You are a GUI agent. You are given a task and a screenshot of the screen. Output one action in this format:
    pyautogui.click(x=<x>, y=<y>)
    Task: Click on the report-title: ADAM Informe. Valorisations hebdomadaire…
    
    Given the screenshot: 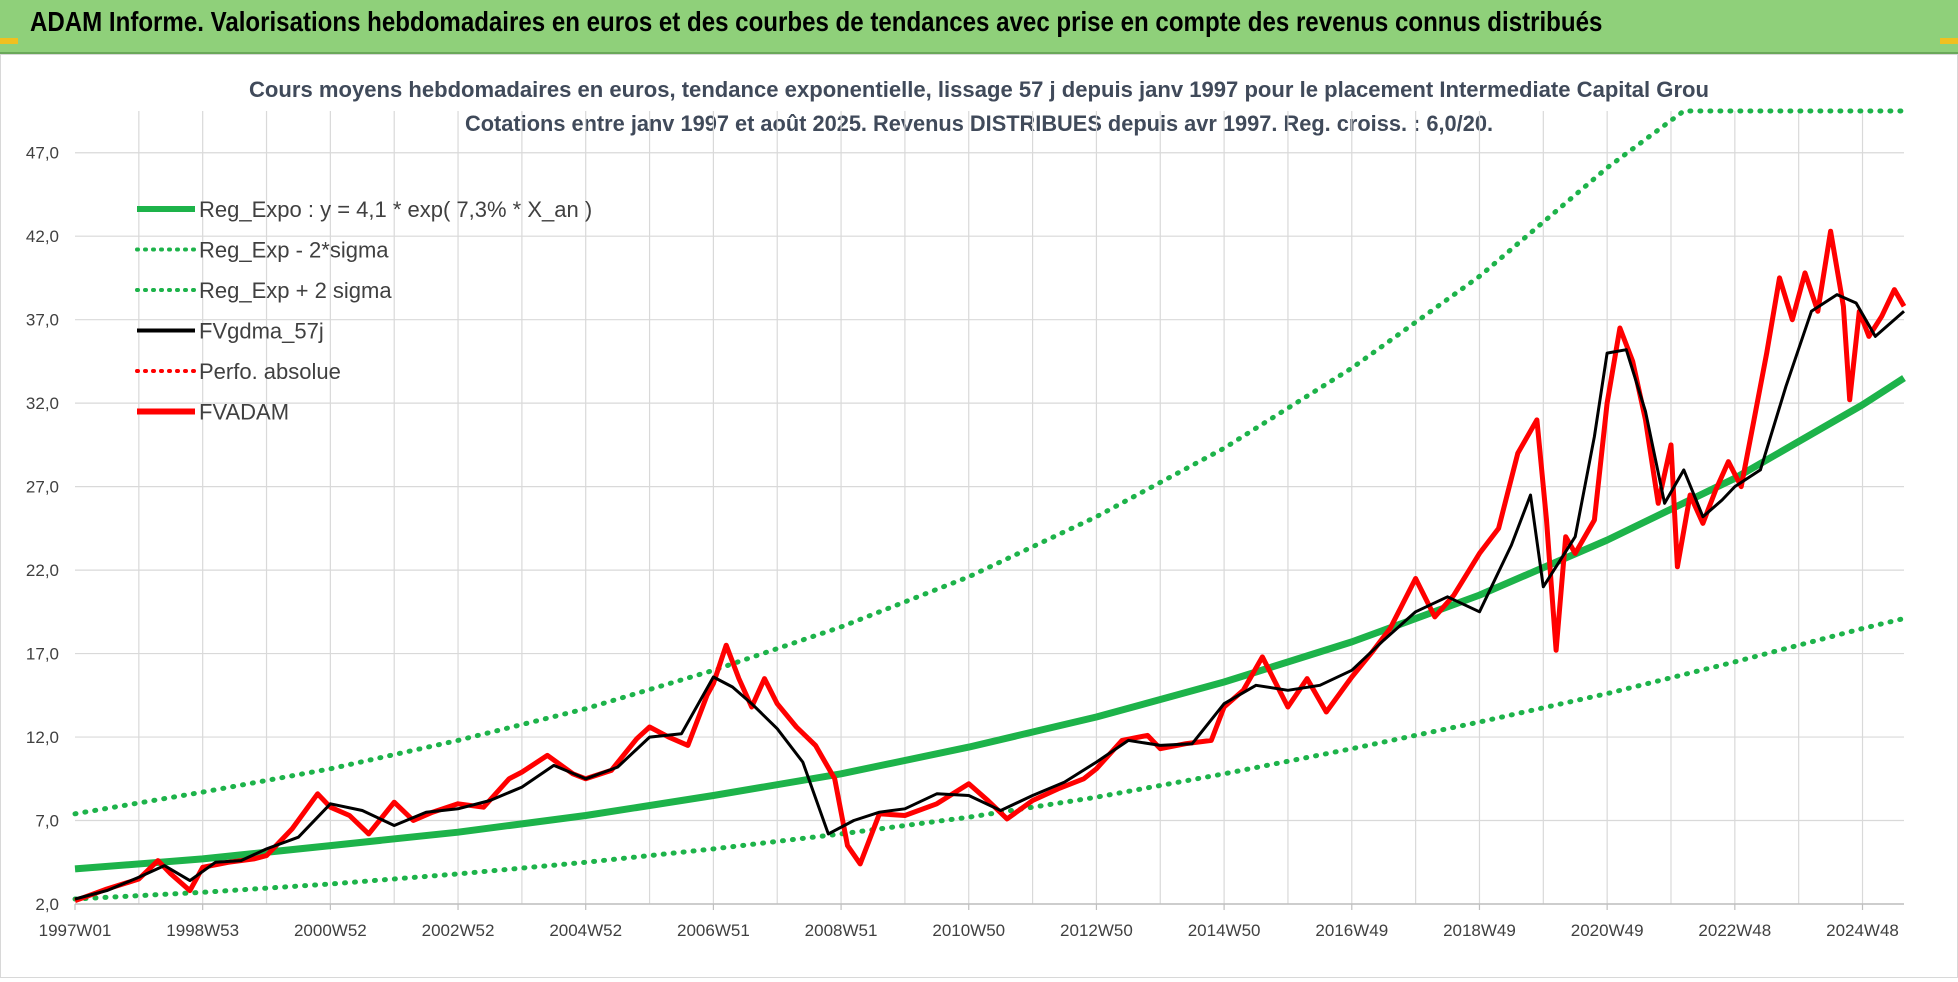 What is the action you would take?
    pyautogui.click(x=816, y=21)
    